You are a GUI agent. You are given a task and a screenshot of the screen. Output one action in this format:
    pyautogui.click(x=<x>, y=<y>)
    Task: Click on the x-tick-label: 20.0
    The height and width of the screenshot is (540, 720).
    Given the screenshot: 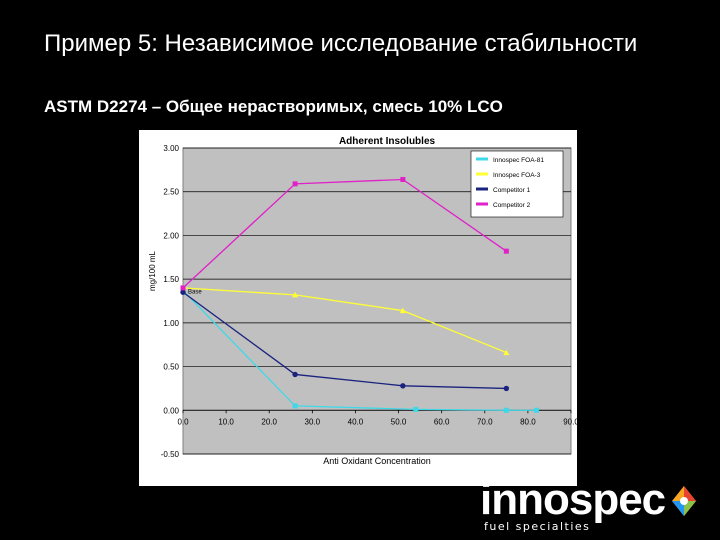 What is the action you would take?
    pyautogui.click(x=269, y=421)
    